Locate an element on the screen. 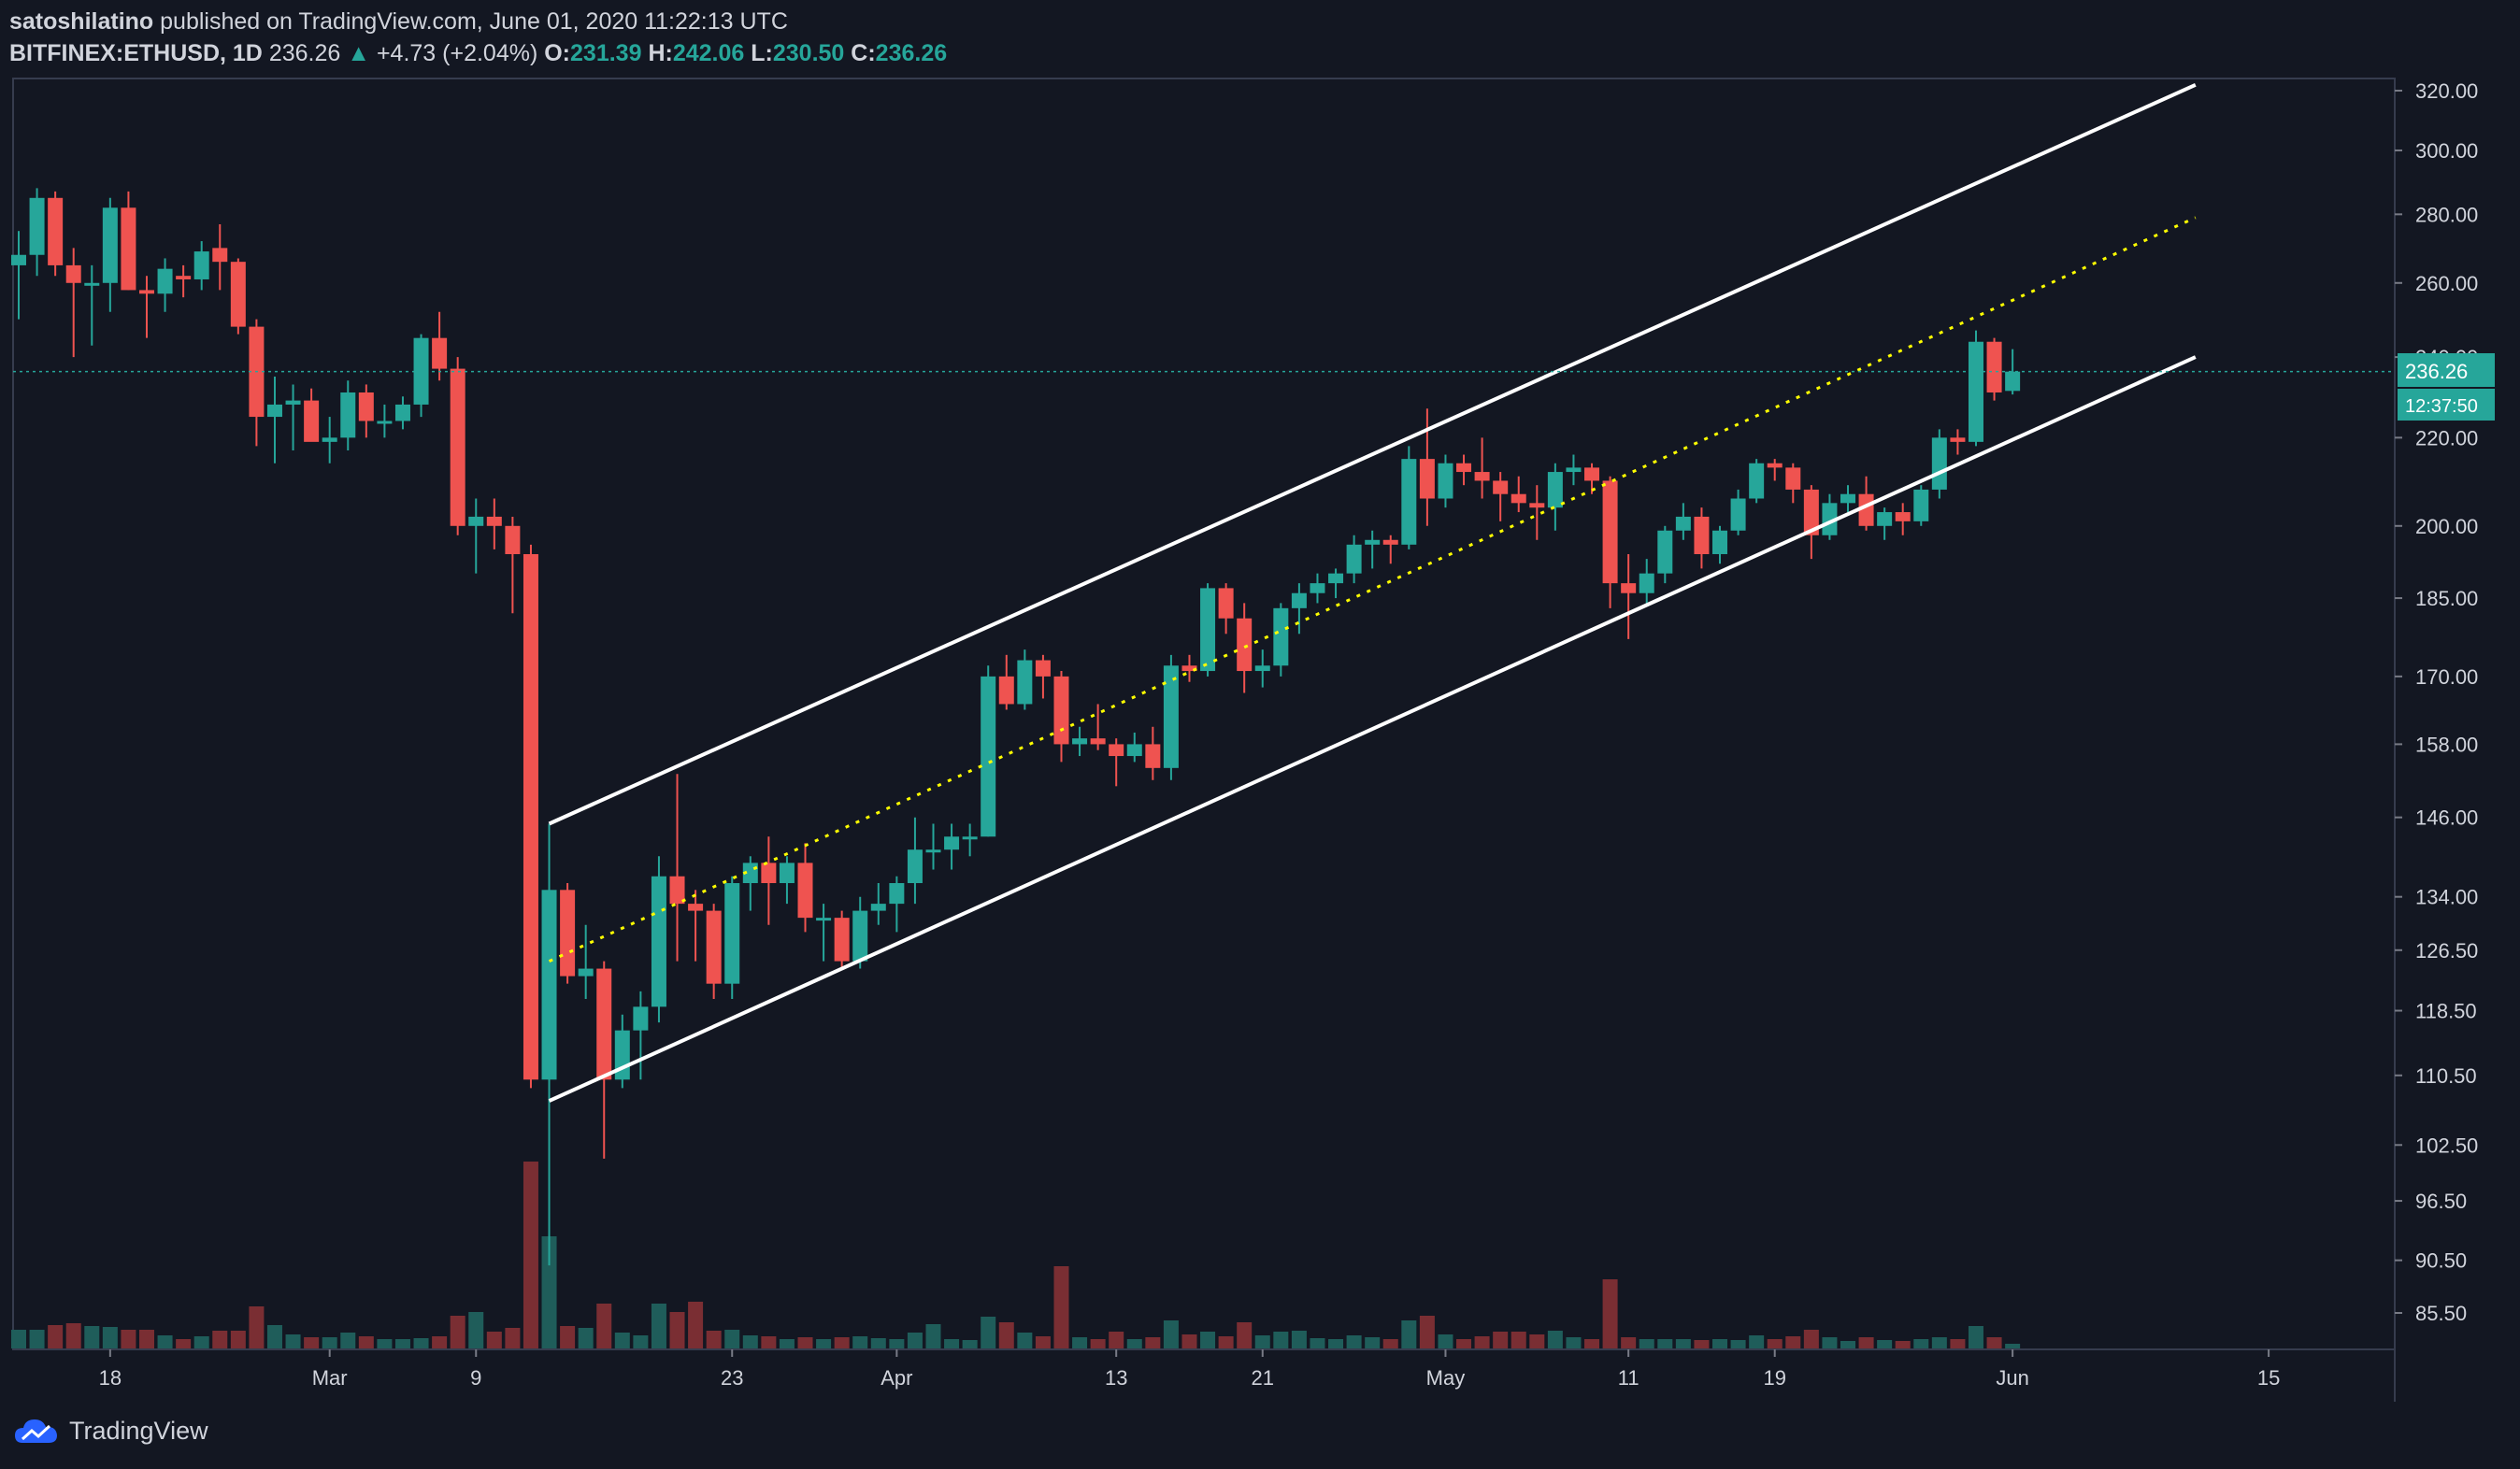 The height and width of the screenshot is (1469, 2520). price-badges: 236.26 12:37:50 is located at coordinates (2446, 387).